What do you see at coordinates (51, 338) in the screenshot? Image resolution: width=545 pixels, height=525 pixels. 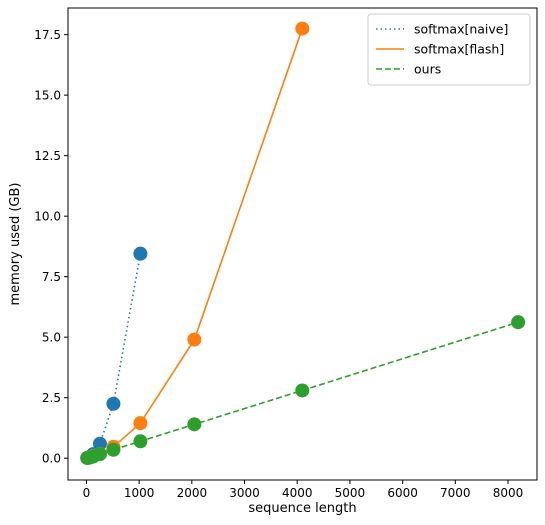 I see `y-tick-label: 5.0` at bounding box center [51, 338].